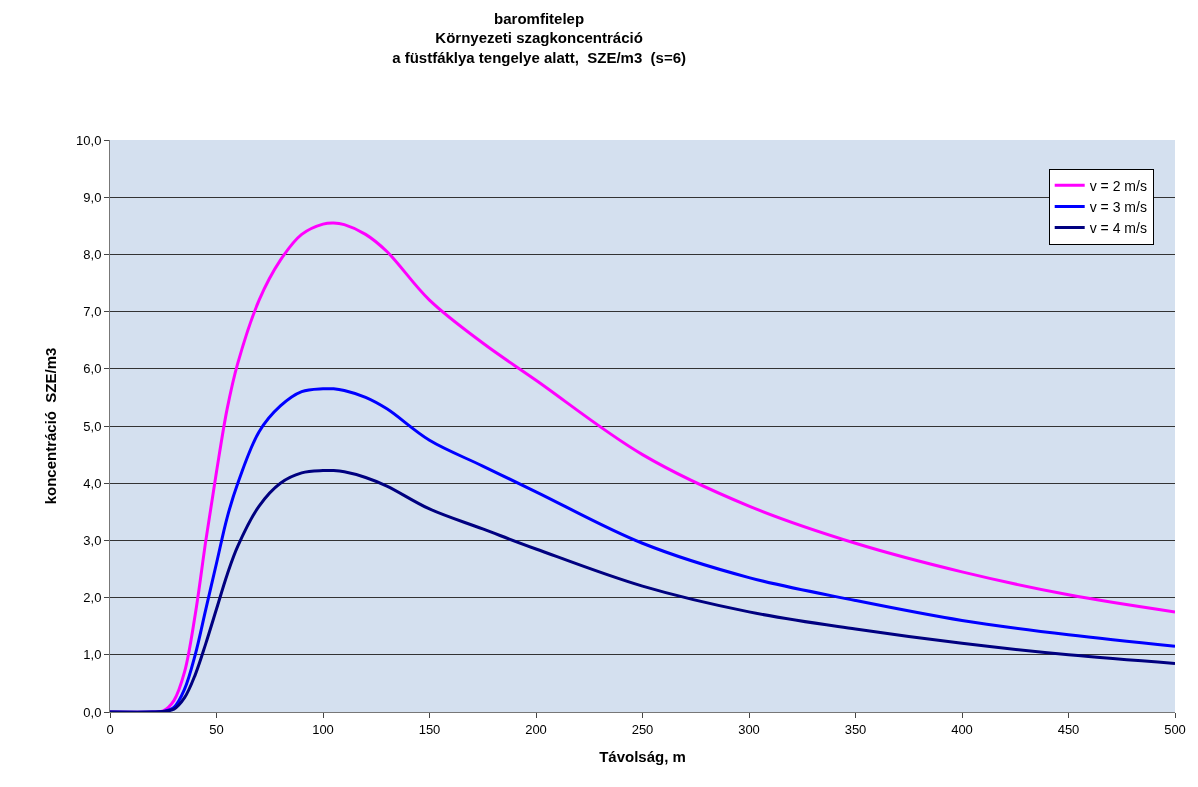 The height and width of the screenshot is (787, 1198). I want to click on chart-title: baromfitelep Környezeti szagkoncentráció a füstfáklya tengelye alatt, SZE/m3 (s=6), so click(539, 37).